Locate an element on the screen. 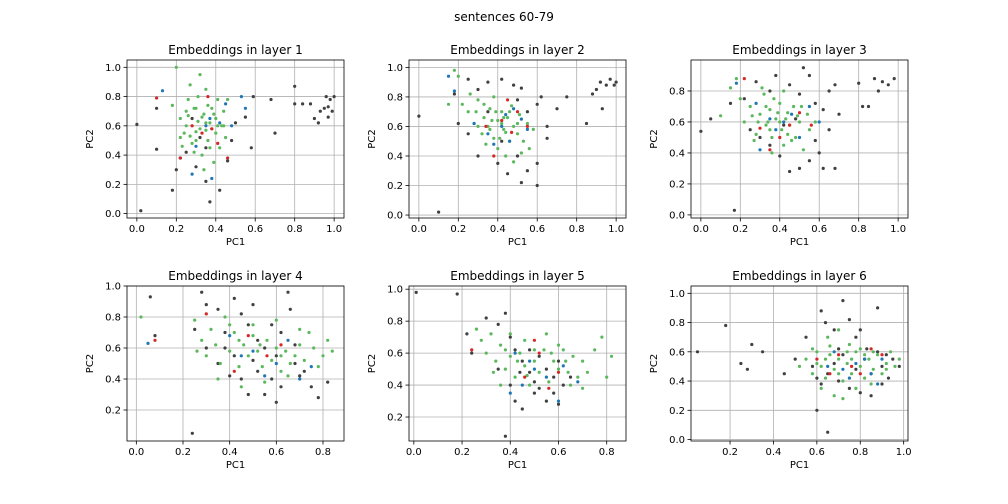 The width and height of the screenshot is (1008, 504). y-tick-label: 0.0 is located at coordinates (395, 216).